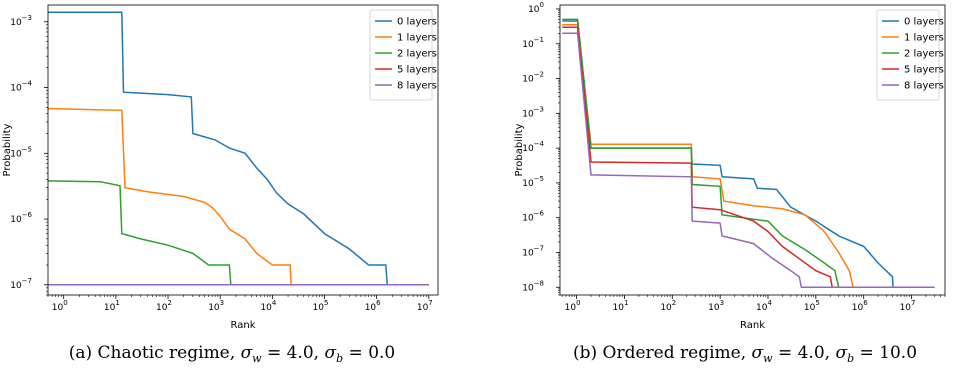  Describe the element at coordinates (533, 43) in the screenshot. I see `y-tick-label-7: 10⁻¹` at that location.